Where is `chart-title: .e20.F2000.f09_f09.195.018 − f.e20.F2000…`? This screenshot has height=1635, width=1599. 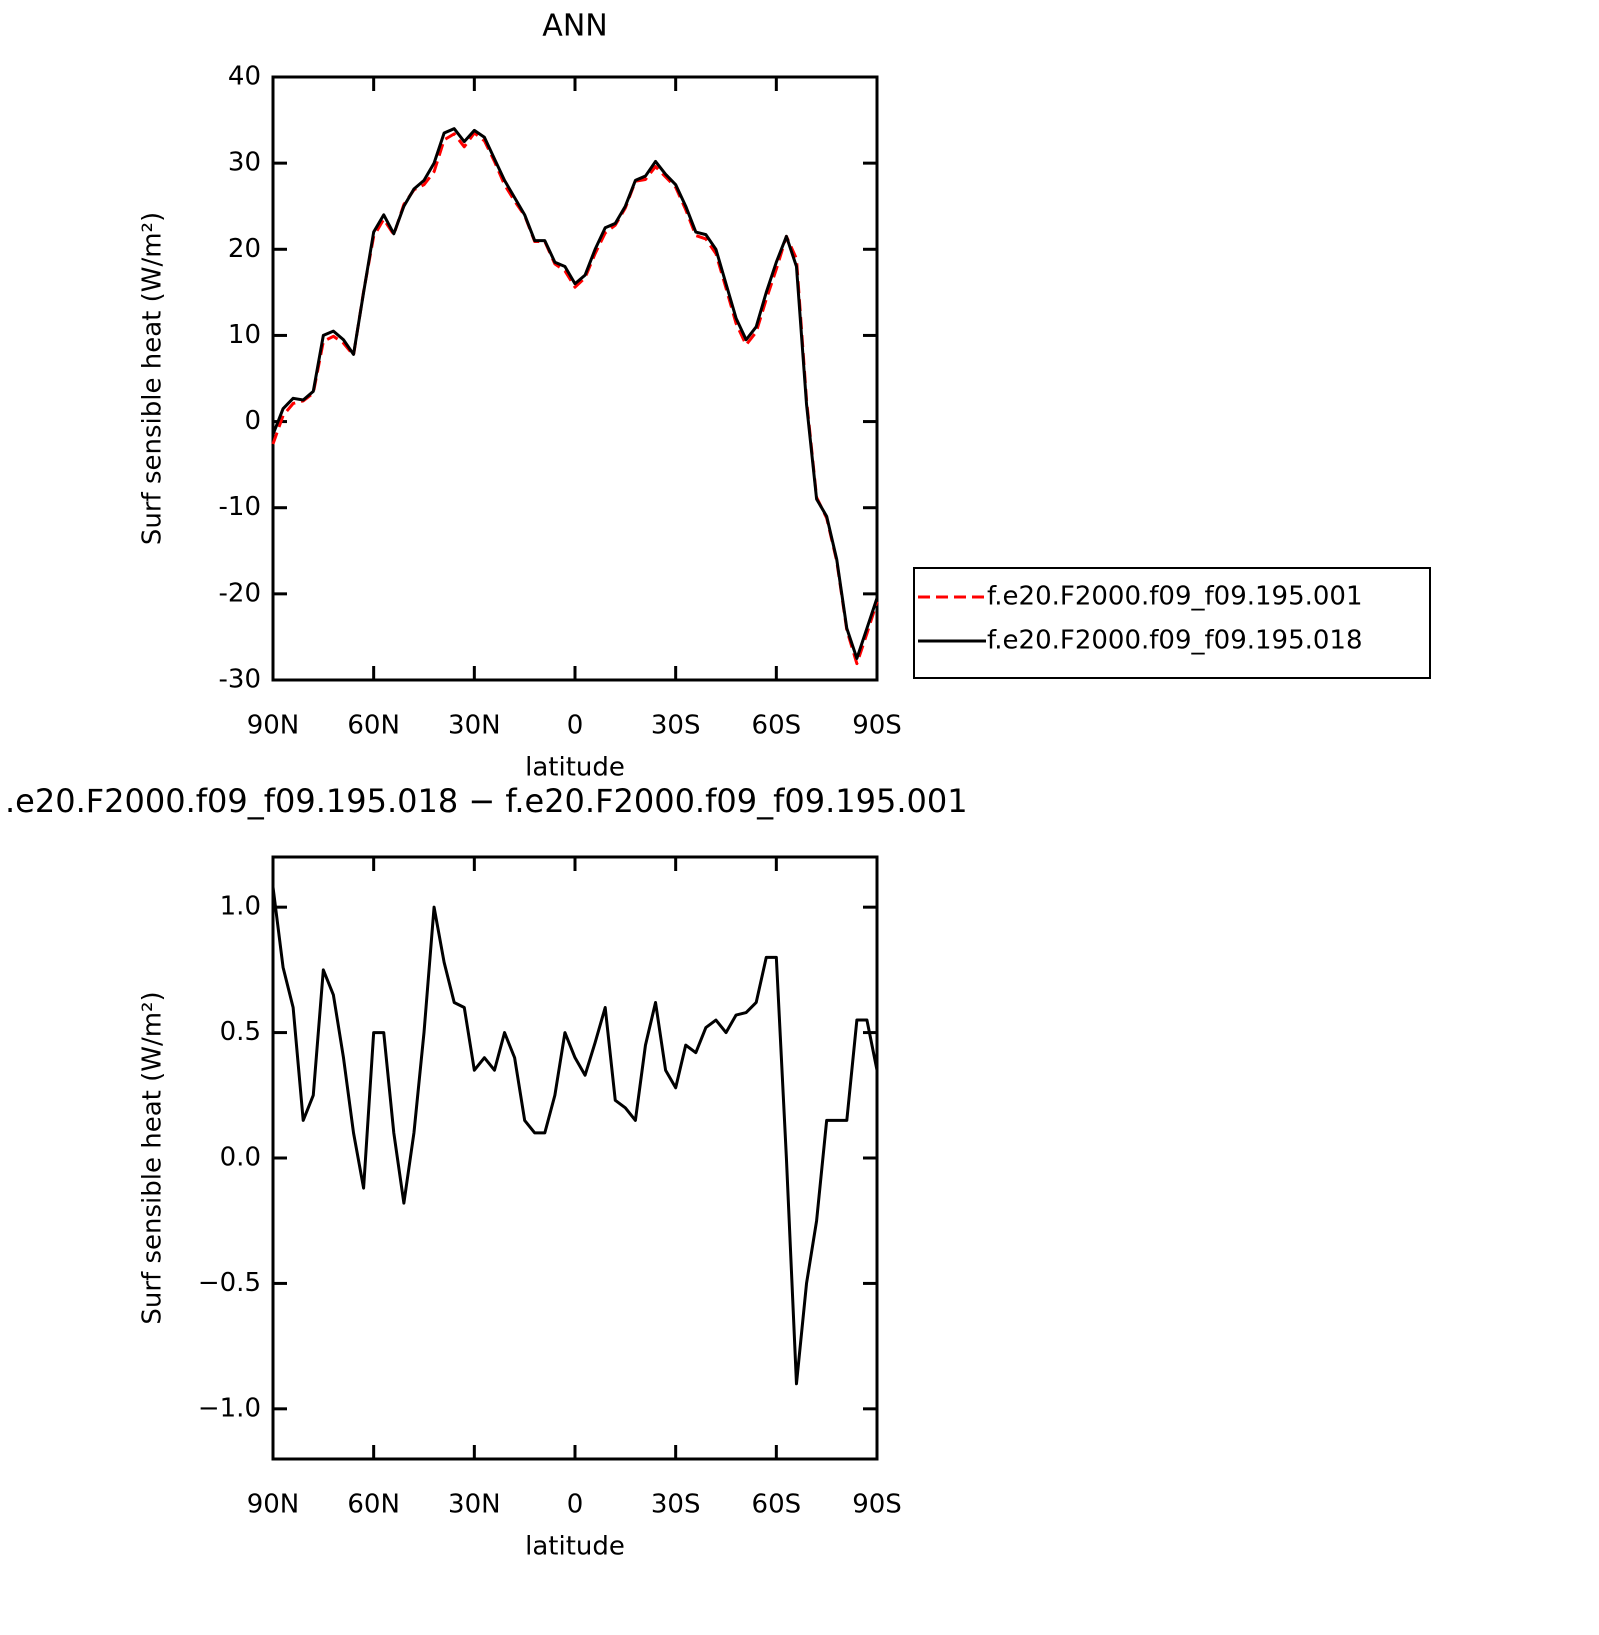 chart-title: .e20.F2000.f09_f09.195.018 − f.e20.F2000… is located at coordinates (486, 801).